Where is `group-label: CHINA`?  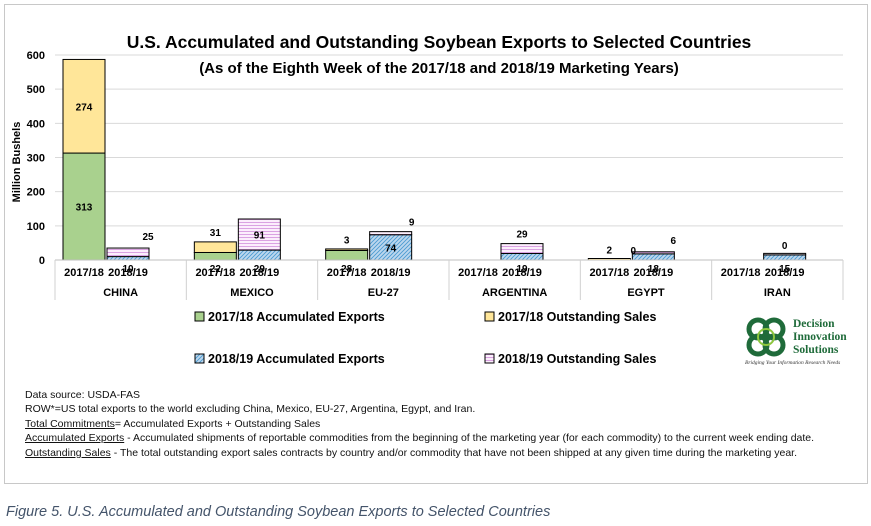 group-label: CHINA is located at coordinates (120, 293).